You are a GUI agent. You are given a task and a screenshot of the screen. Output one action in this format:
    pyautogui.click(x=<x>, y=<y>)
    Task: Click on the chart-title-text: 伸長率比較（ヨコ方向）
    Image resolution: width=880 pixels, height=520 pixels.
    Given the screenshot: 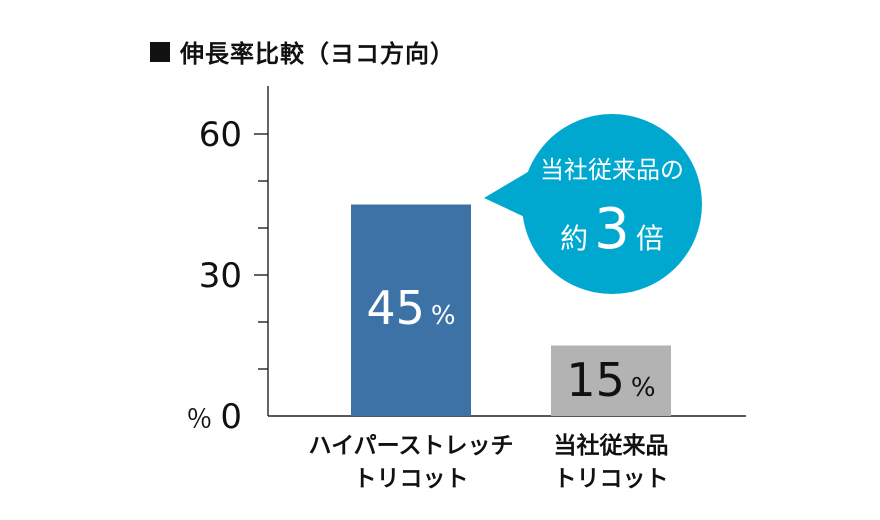 What is the action you would take?
    pyautogui.click(x=317, y=54)
    